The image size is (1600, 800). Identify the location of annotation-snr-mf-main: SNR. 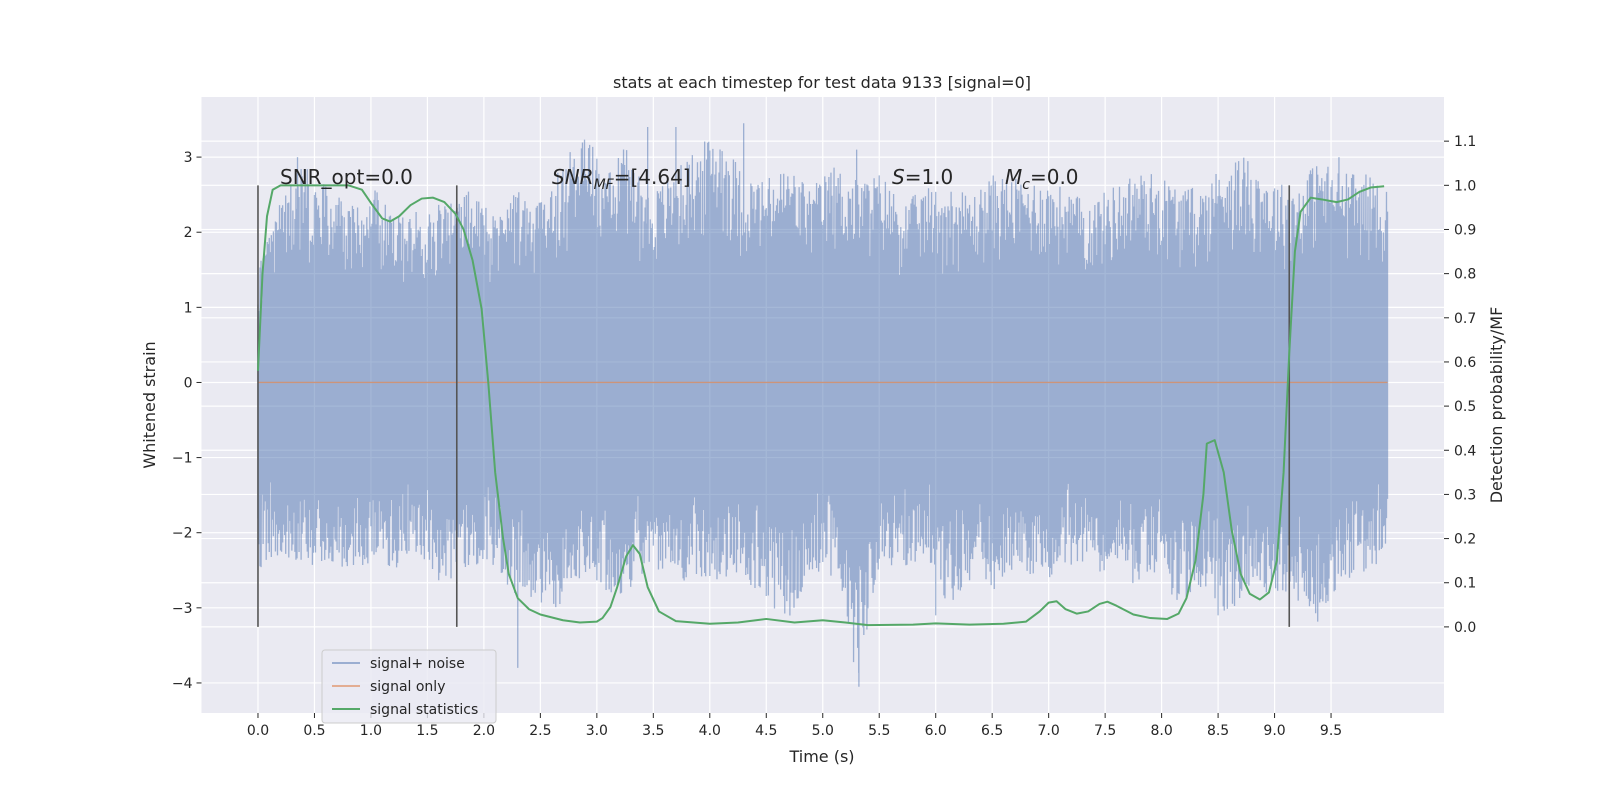
(573, 177).